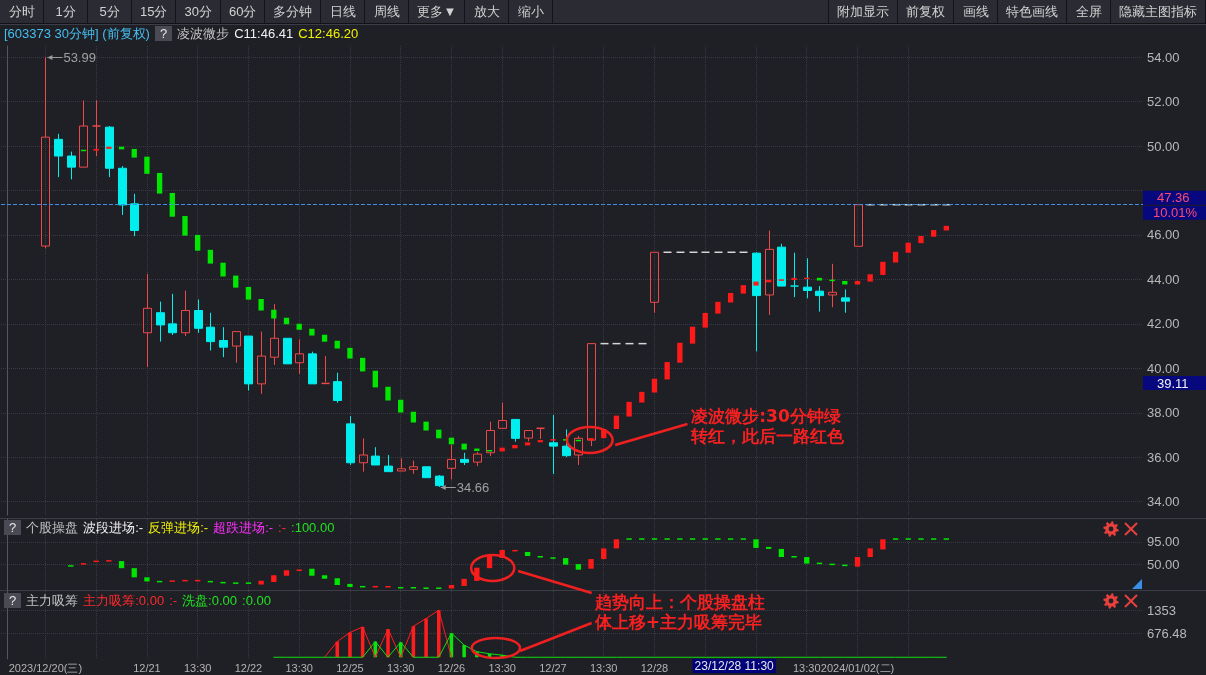  I want to click on chart-title: [603373 30分钟] (前复权), so click(77, 33).